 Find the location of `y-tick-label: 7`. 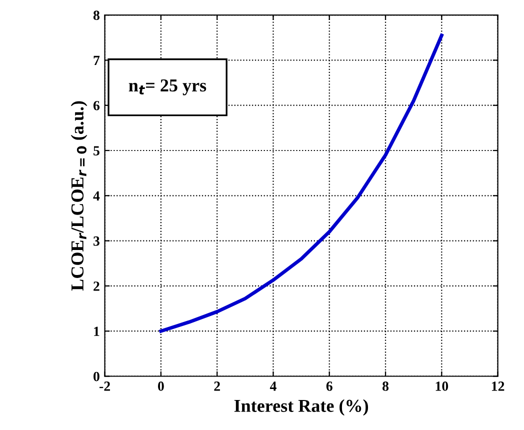

y-tick-label: 7 is located at coordinates (97, 61).